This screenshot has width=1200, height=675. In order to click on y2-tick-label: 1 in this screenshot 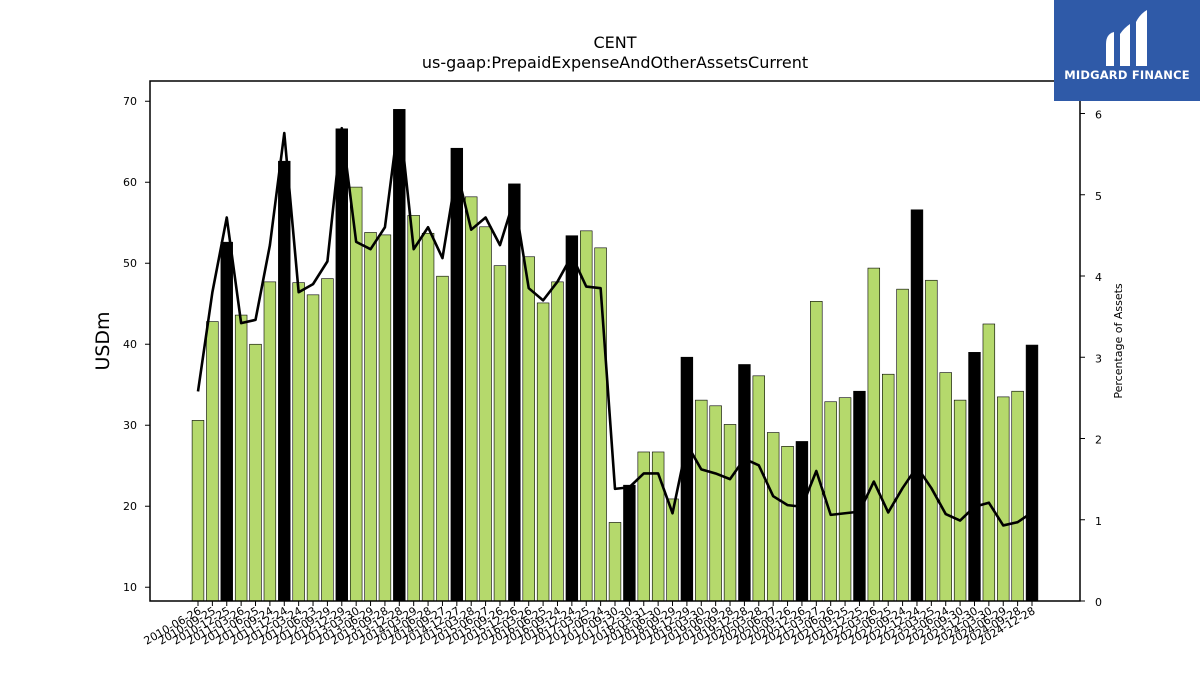, I will do `click(1098, 521)`.